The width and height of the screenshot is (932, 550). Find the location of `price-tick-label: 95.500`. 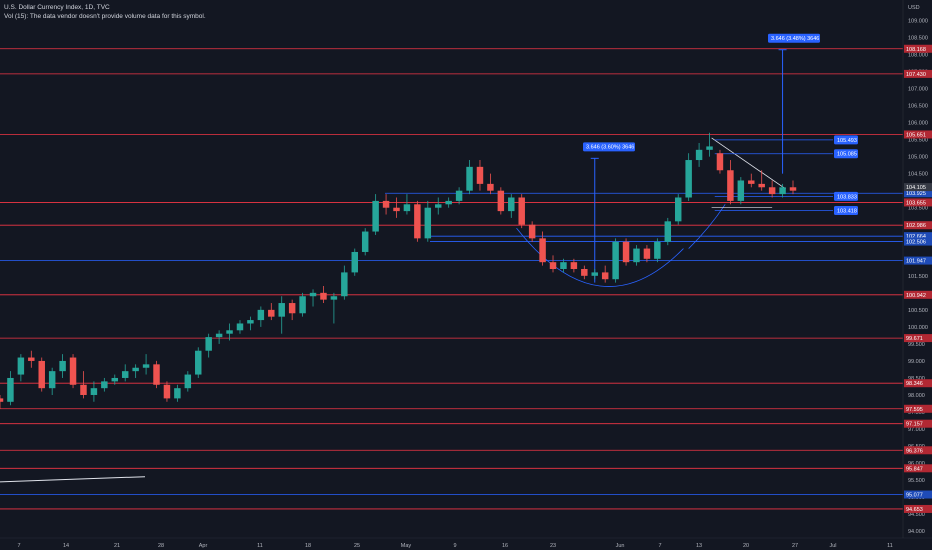

price-tick-label: 95.500 is located at coordinates (916, 481).